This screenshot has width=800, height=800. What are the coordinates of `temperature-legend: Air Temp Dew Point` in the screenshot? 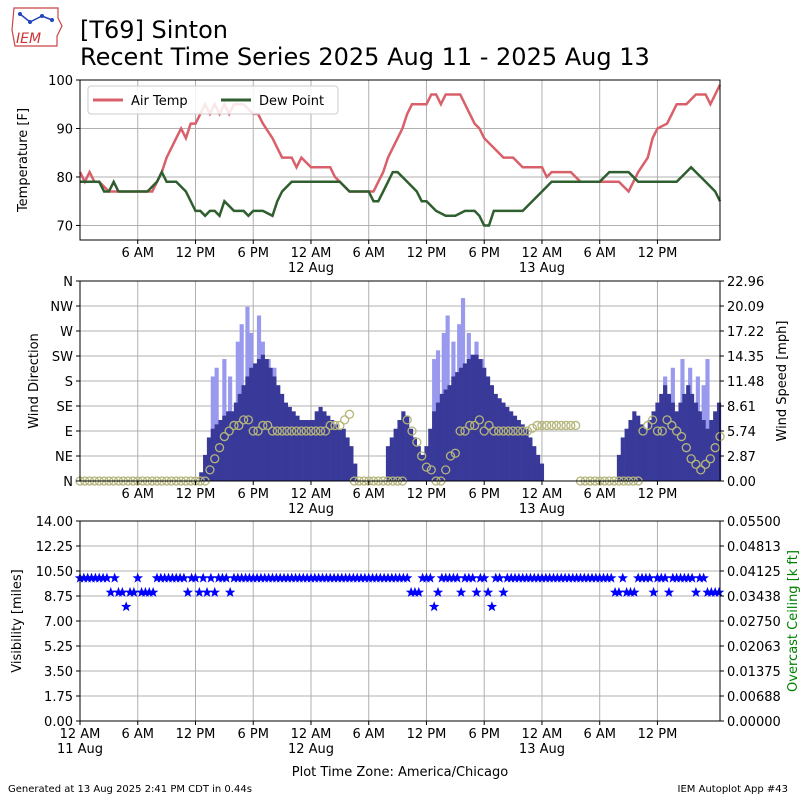 It's located at (213, 100).